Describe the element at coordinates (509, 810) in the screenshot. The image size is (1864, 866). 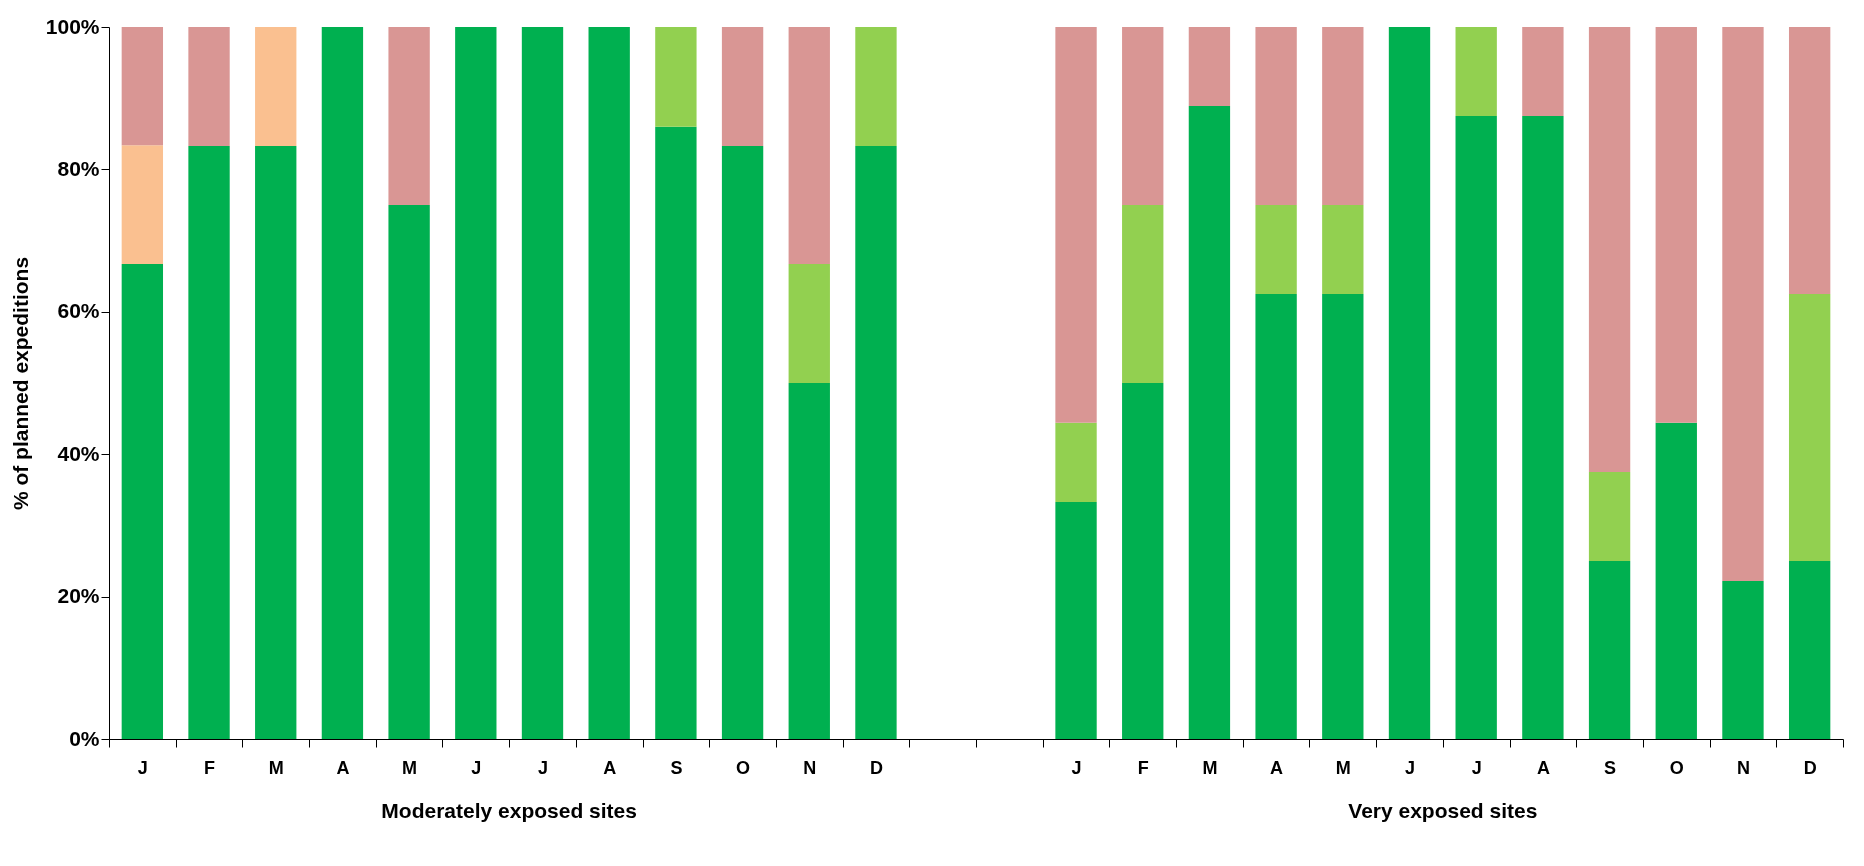
I see `text: Moderately exposed sites` at that location.